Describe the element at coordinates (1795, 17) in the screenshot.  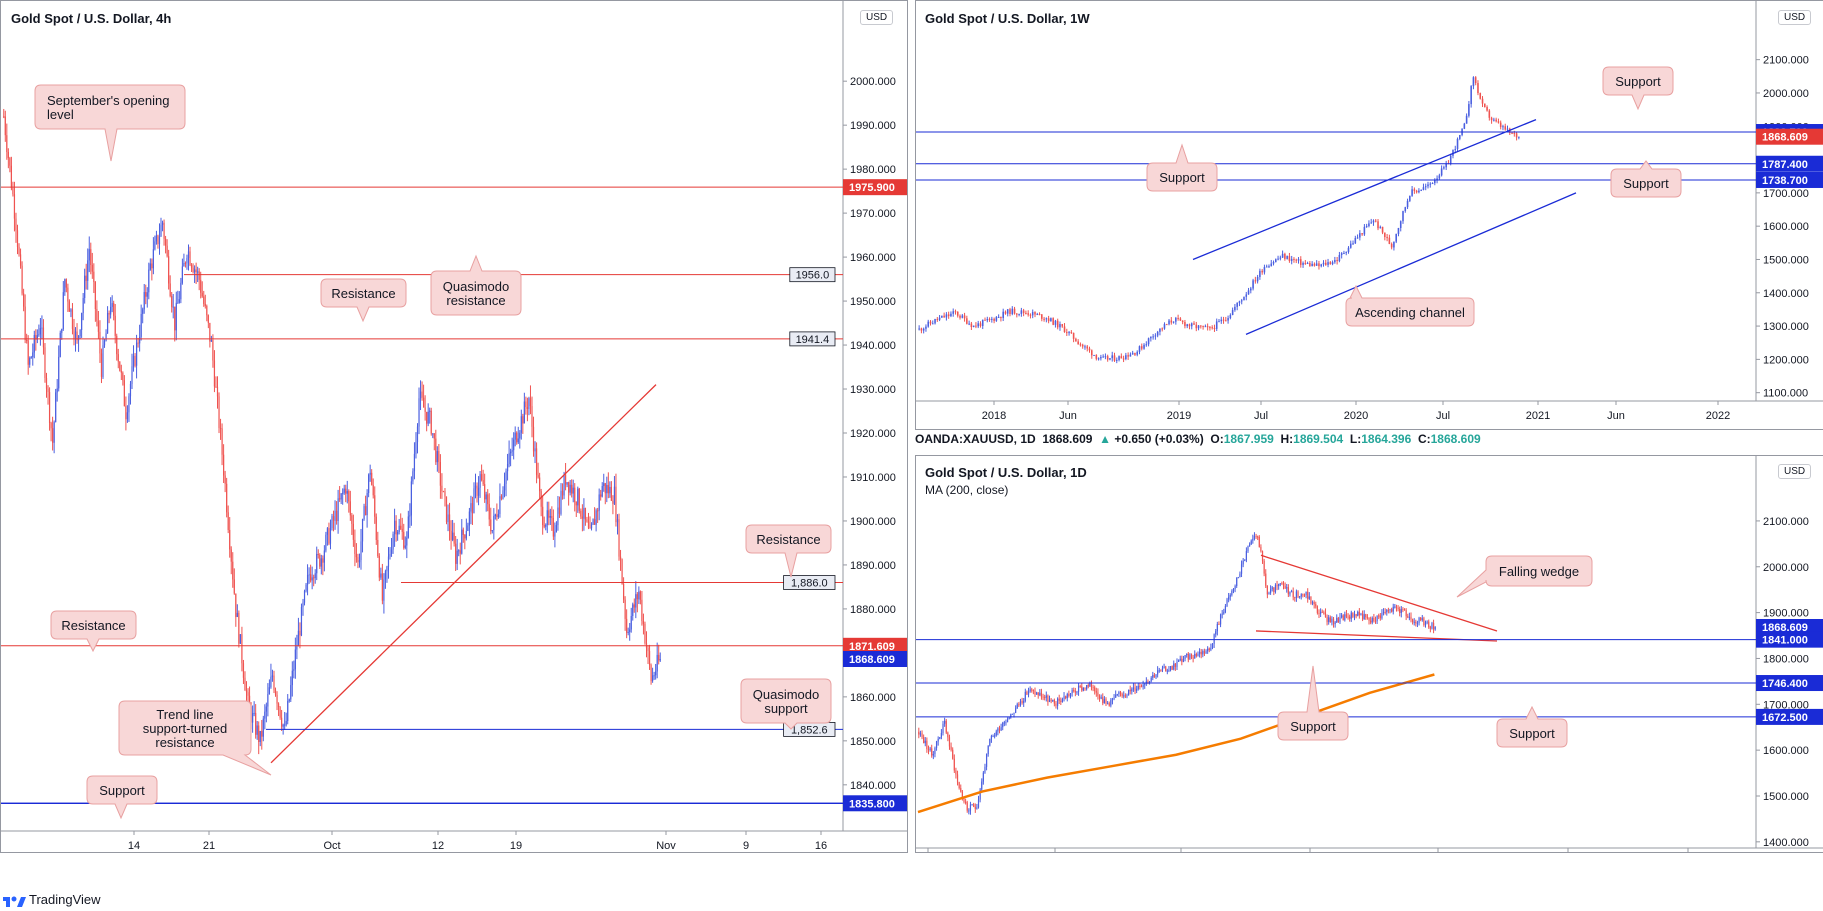
I see `currency-badge-1w: USD` at that location.